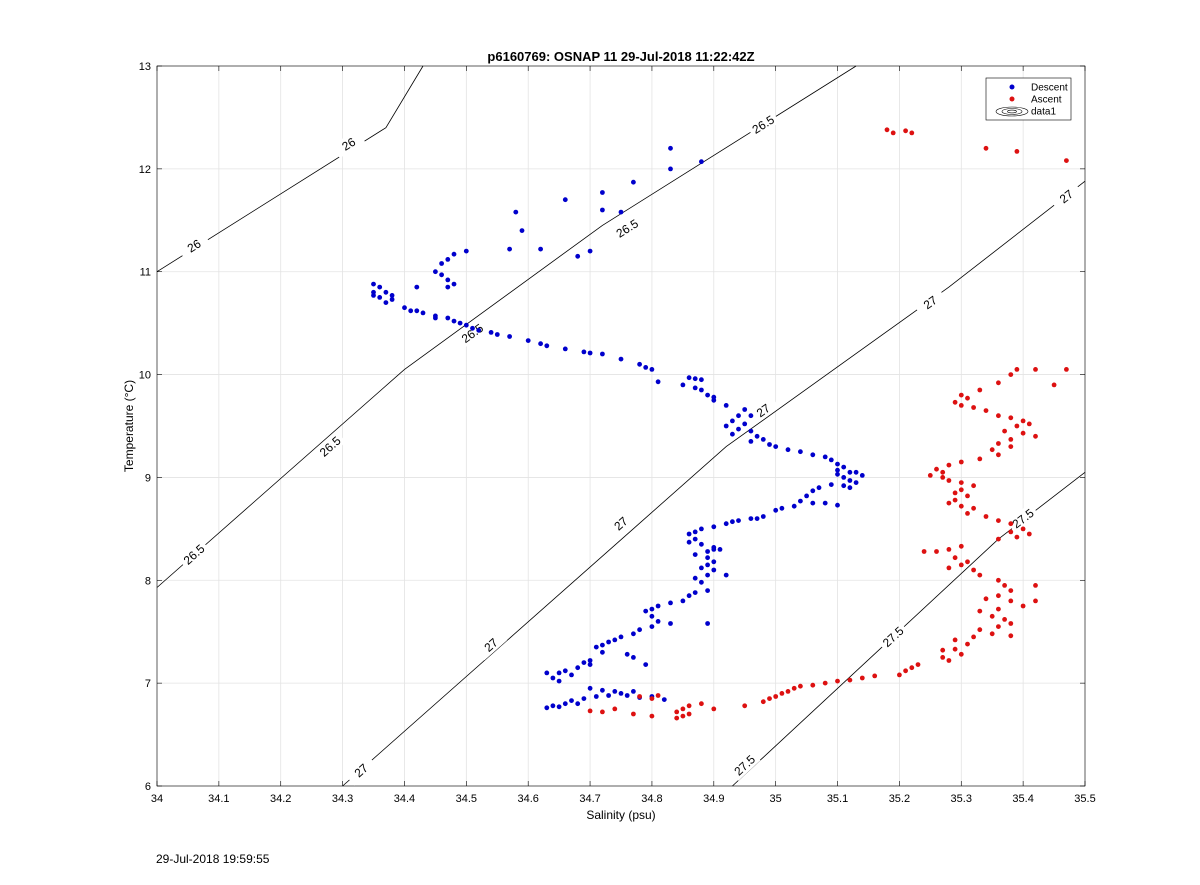  I want to click on contour-label-bg, so click(1066, 196).